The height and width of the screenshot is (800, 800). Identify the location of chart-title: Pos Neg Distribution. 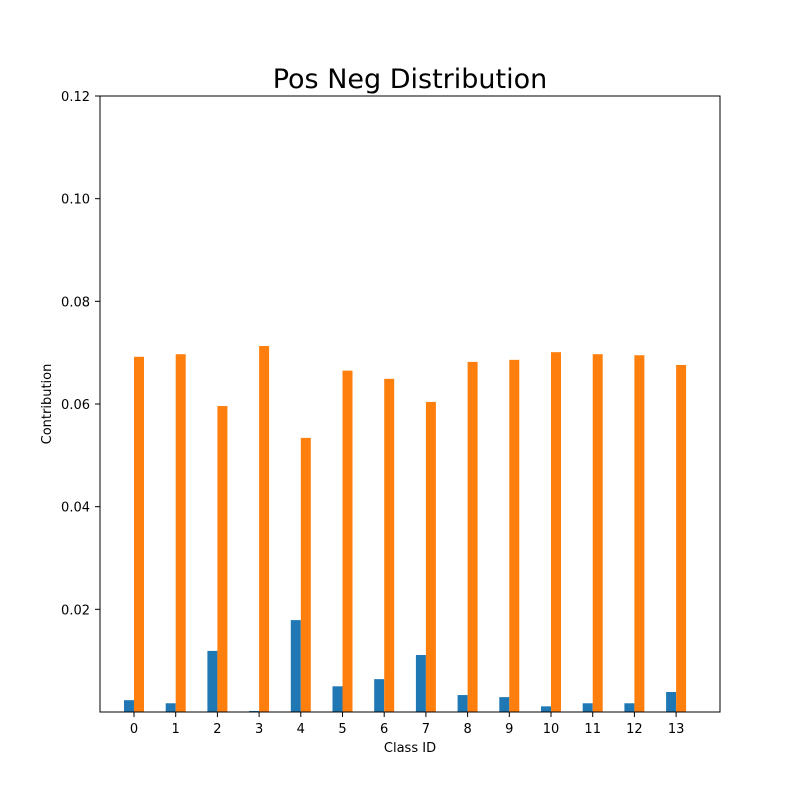
(410, 79).